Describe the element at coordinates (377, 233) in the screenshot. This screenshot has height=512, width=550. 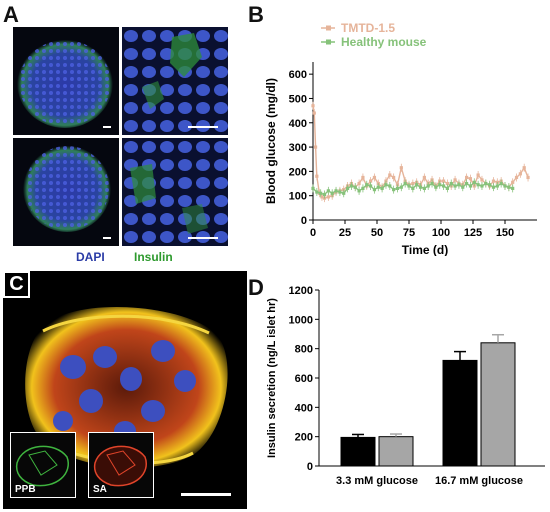
I see `x-tick-label: 50` at that location.